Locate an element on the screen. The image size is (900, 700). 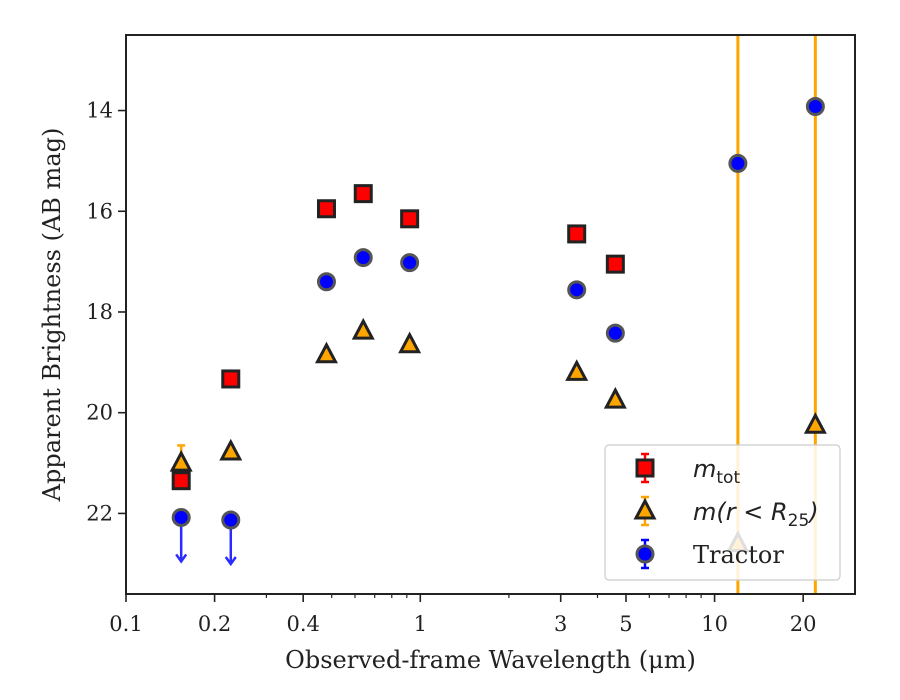
x-tick-label: 0.2 is located at coordinates (214, 624).